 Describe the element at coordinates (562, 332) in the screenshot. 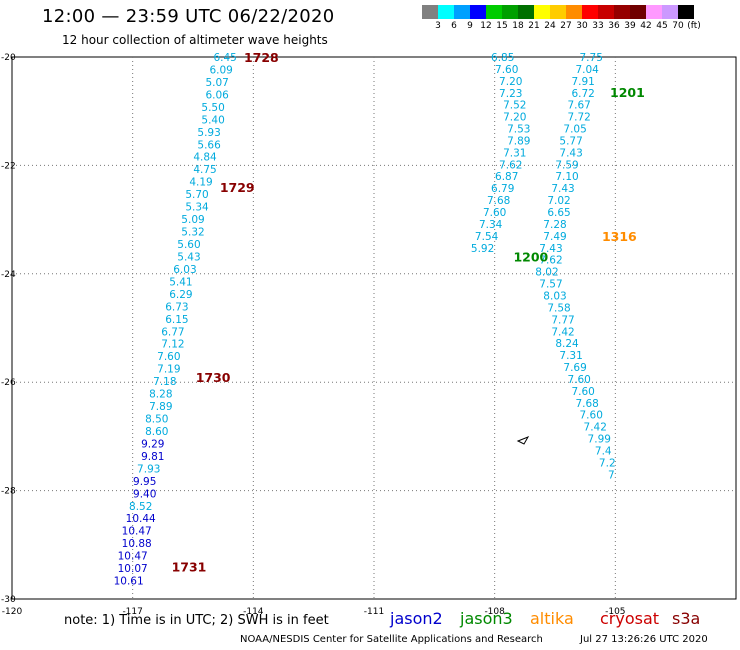

I see `wave-height-value: 7.42` at that location.